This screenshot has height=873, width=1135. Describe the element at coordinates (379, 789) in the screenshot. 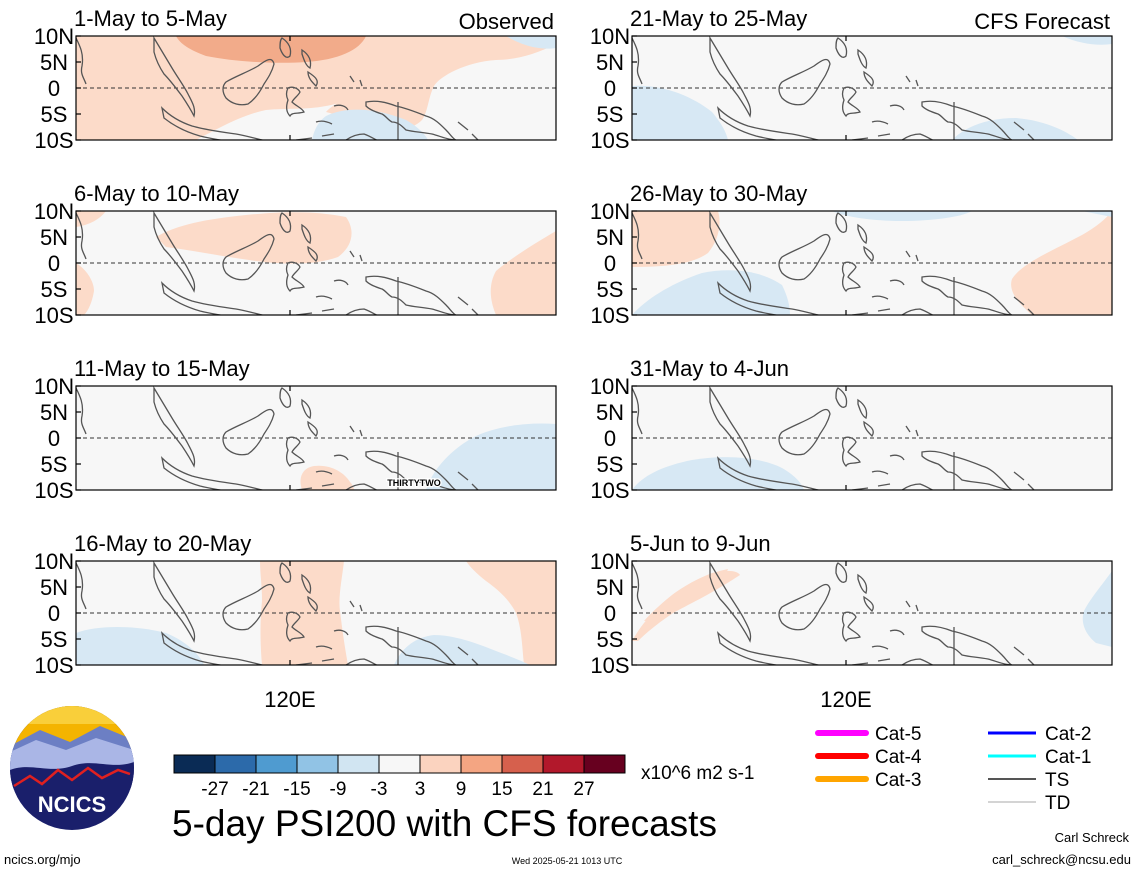

I see `colorbar-tick-label: -3` at that location.